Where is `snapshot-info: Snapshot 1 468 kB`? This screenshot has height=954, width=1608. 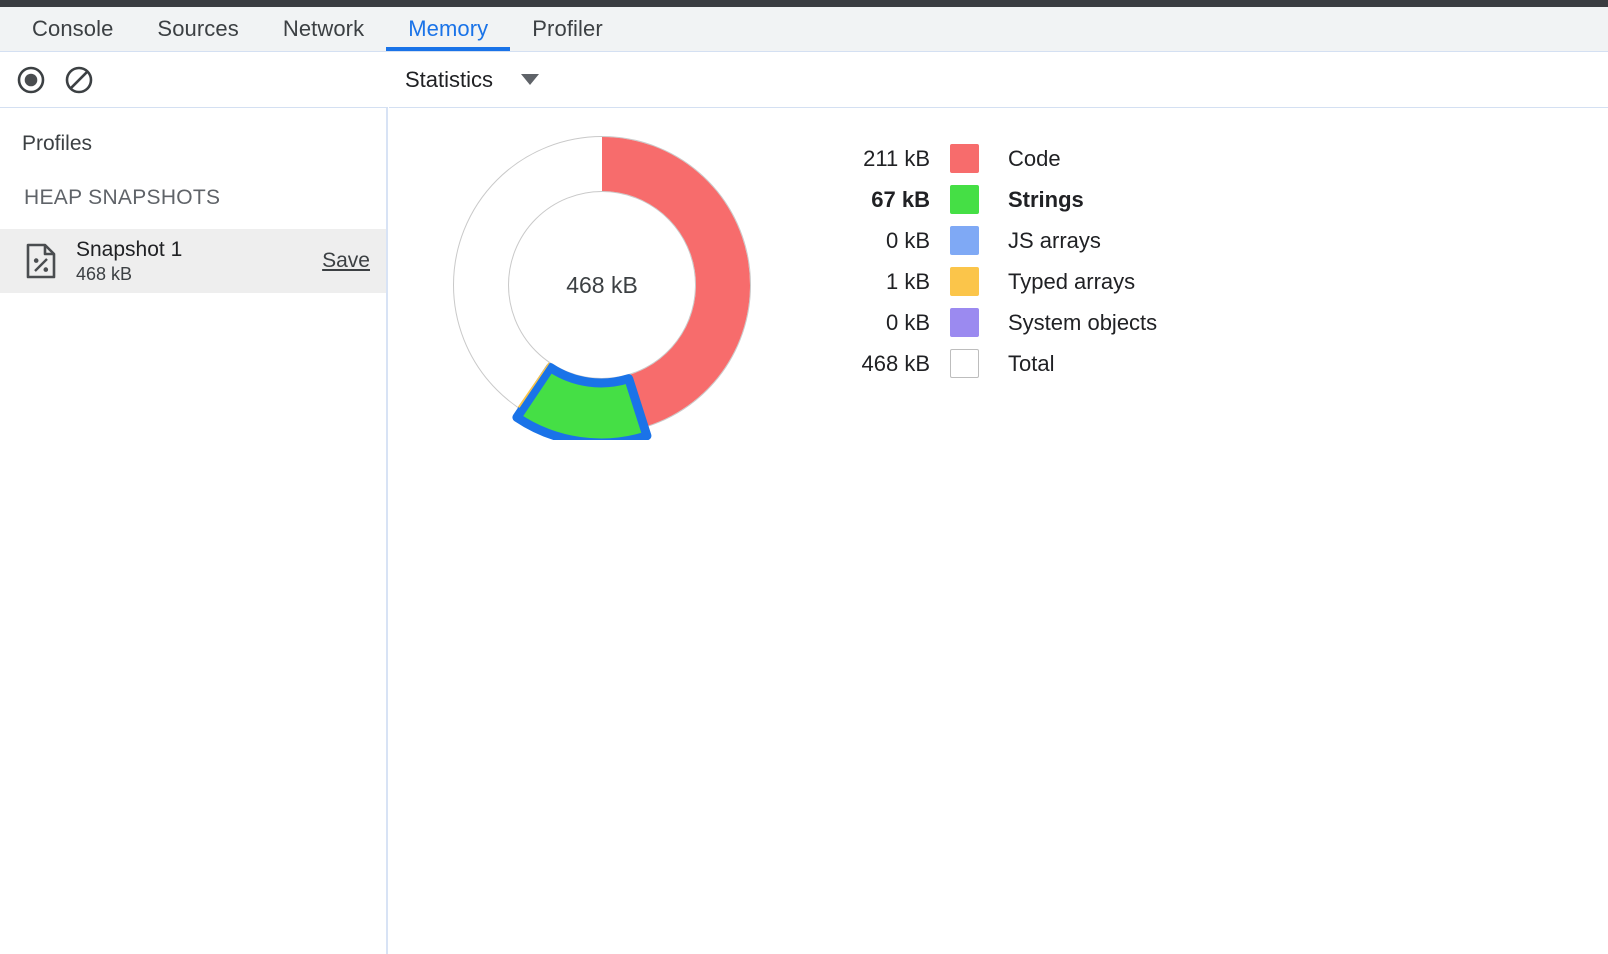
snapshot-info: Snapshot 1 468 kB is located at coordinates (199, 261).